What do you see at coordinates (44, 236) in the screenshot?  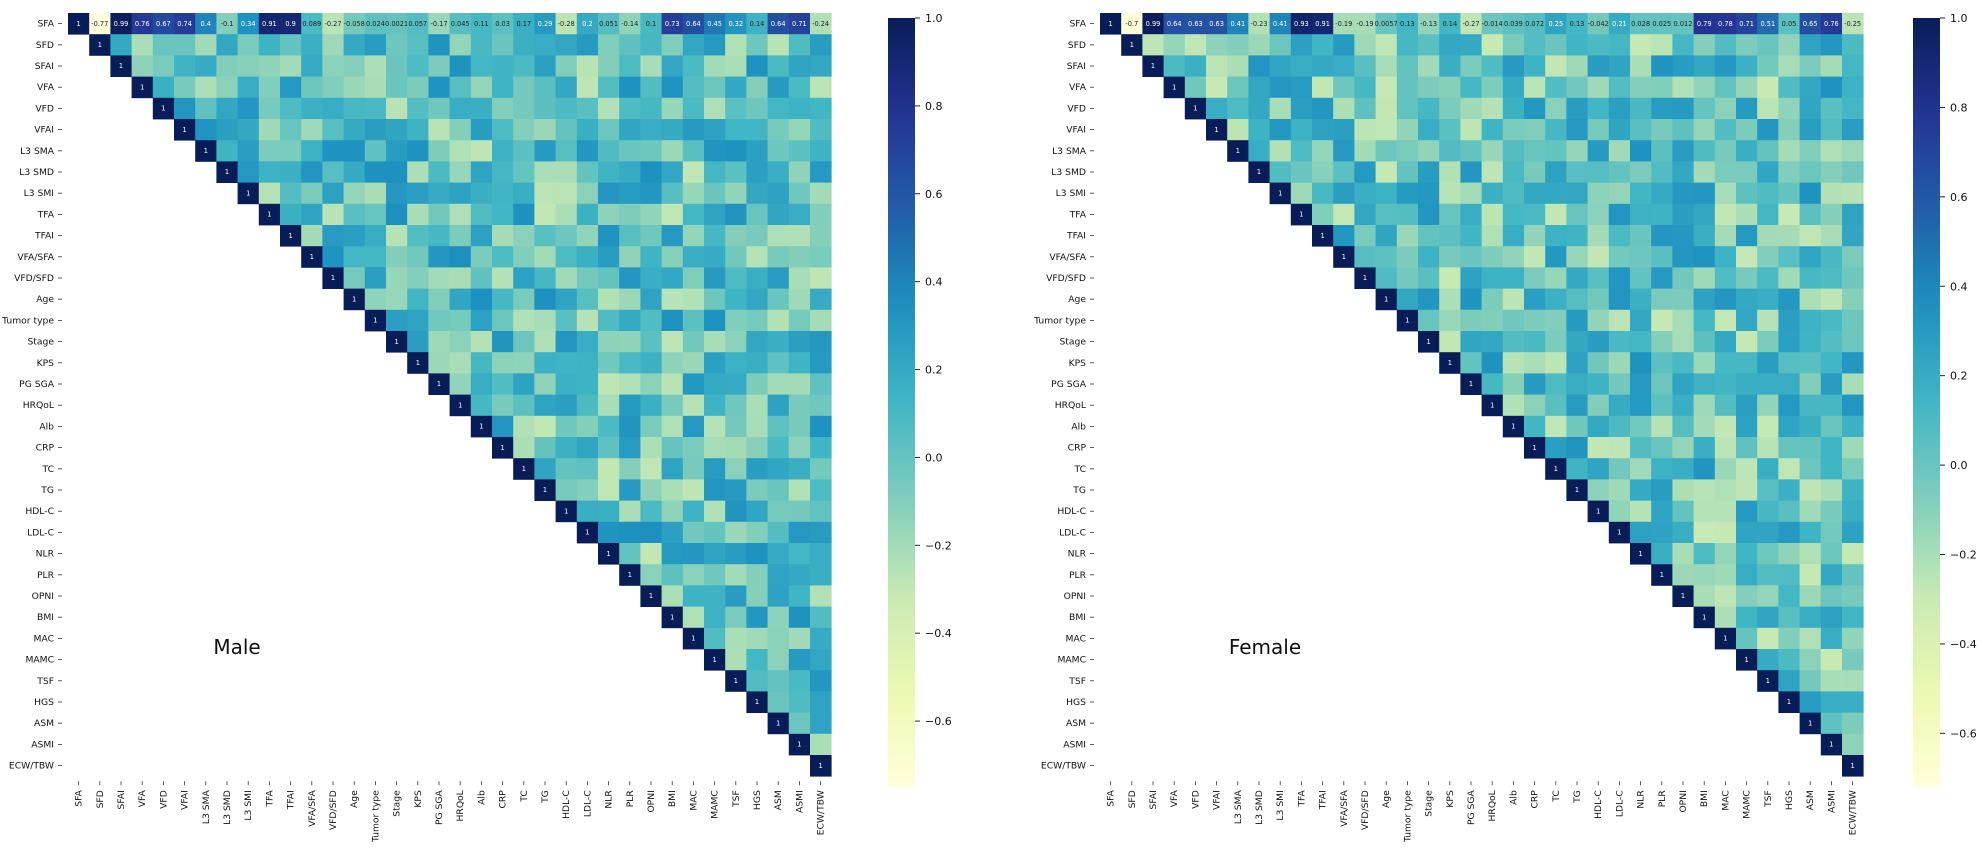 I see `y-tick-label: TFAI` at bounding box center [44, 236].